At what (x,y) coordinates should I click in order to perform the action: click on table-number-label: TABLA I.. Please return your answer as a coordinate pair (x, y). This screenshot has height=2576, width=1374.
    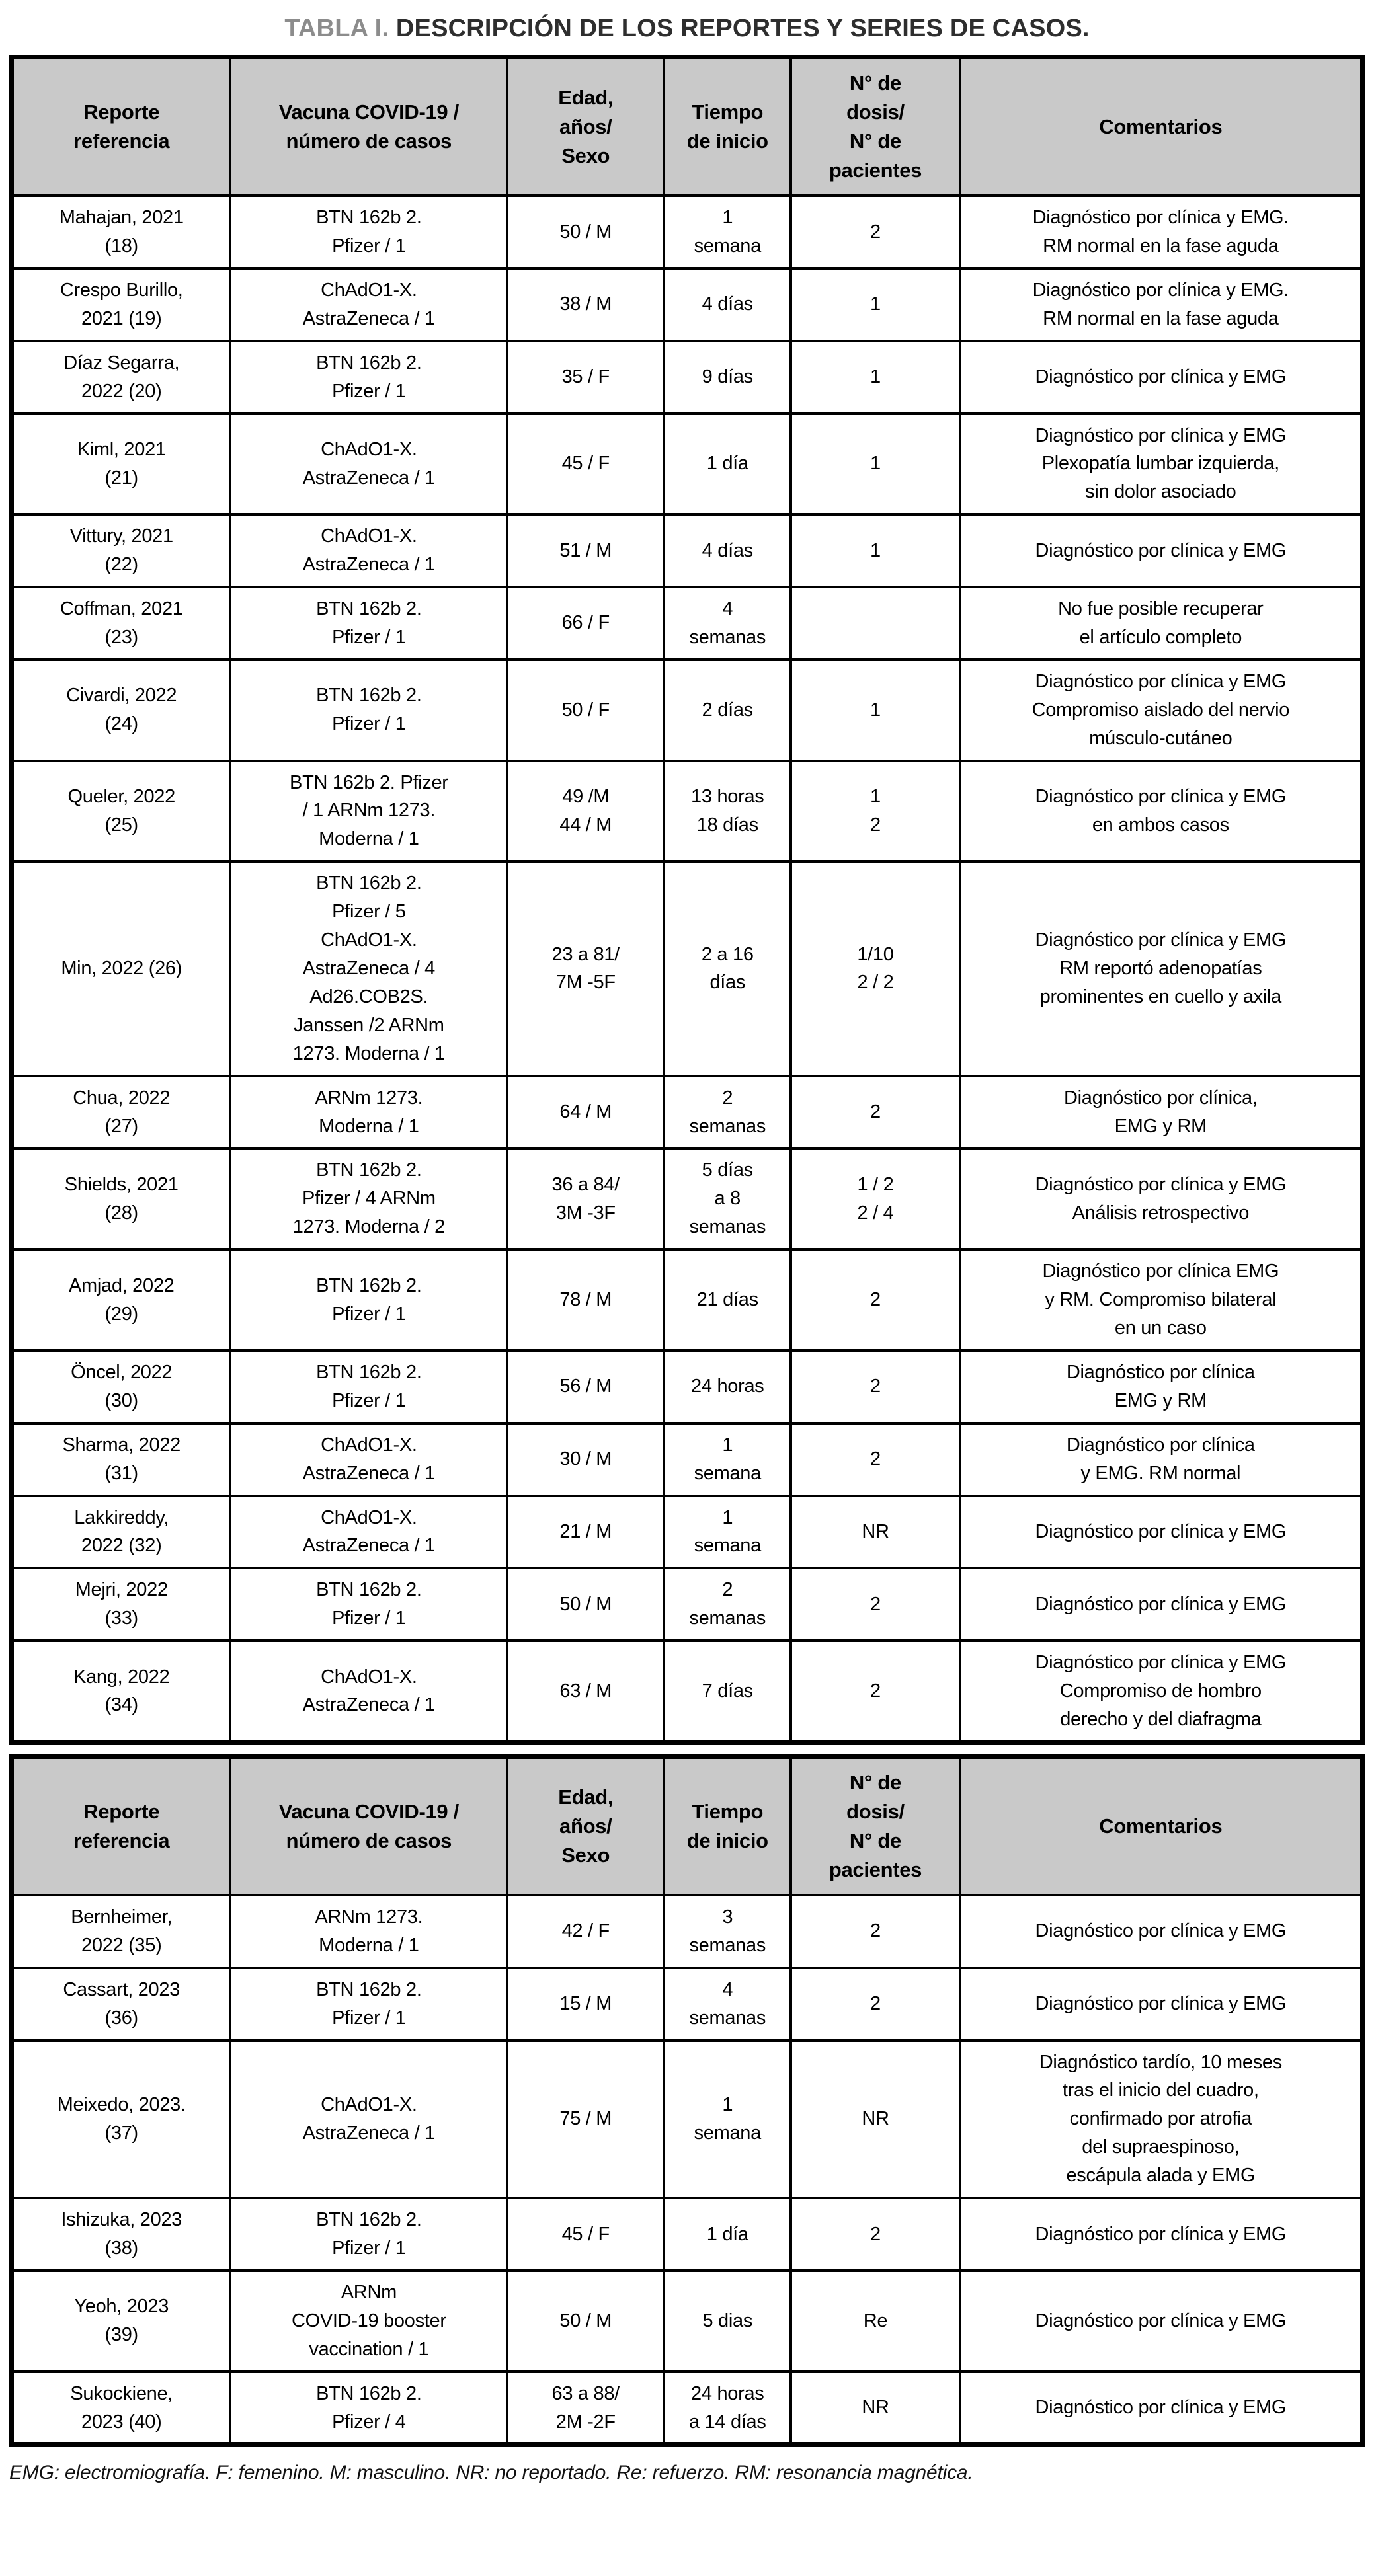
    Looking at the image, I should click on (336, 28).